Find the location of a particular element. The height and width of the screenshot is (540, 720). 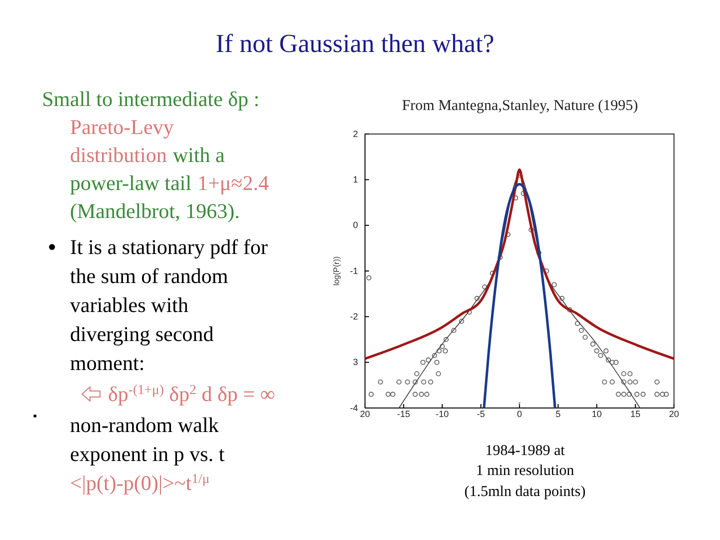

text: 1984-1989 at is located at coordinates (525, 451).